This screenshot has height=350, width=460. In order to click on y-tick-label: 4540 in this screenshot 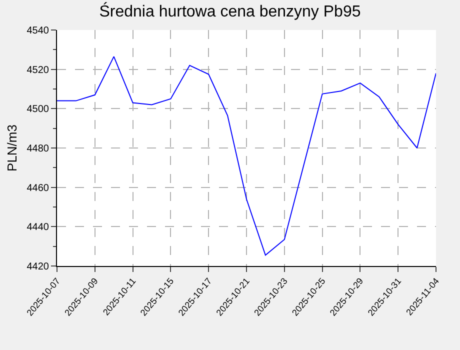, I will do `click(38, 31)`.